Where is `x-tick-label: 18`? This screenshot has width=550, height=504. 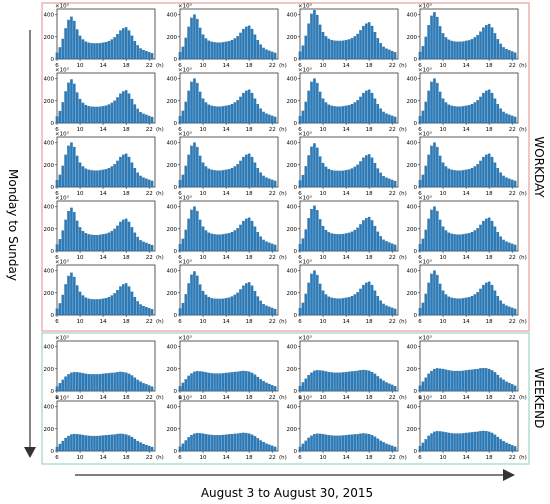
x-tick-label: 18 is located at coordinates (369, 66).